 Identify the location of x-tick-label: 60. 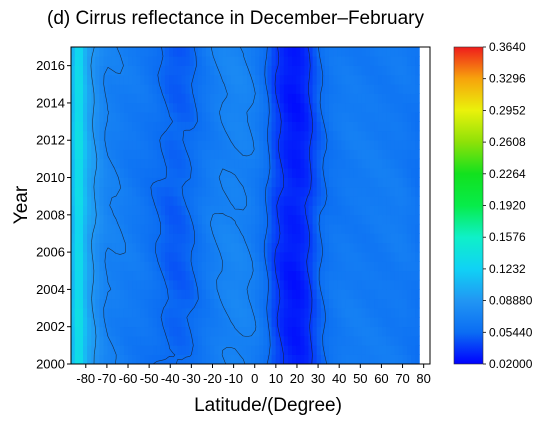
(381, 378).